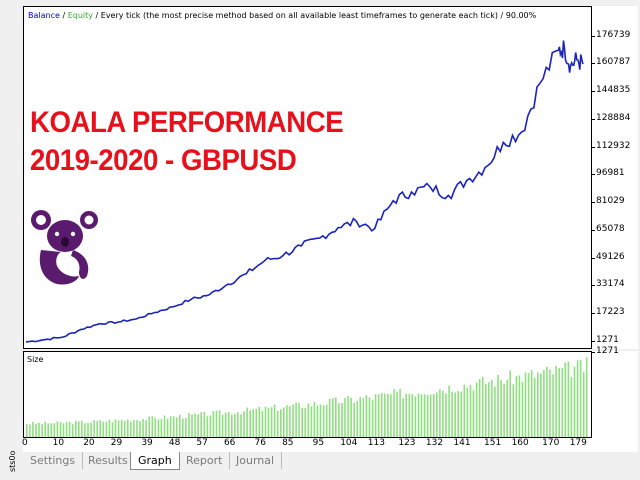  I want to click on koala-logo, so click(64, 247).